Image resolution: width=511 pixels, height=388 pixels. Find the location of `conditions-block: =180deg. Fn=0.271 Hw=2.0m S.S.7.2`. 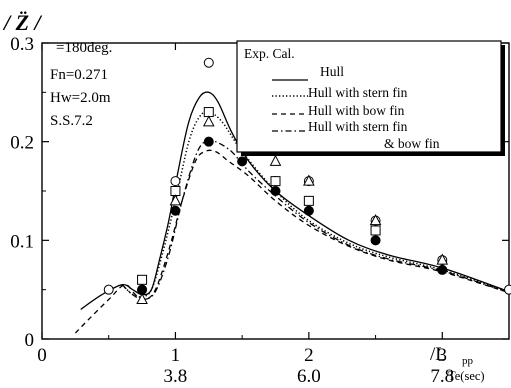

conditions-block: =180deg. Fn=0.271 Hw=2.0m S.S.7.2 is located at coordinates (81, 84).